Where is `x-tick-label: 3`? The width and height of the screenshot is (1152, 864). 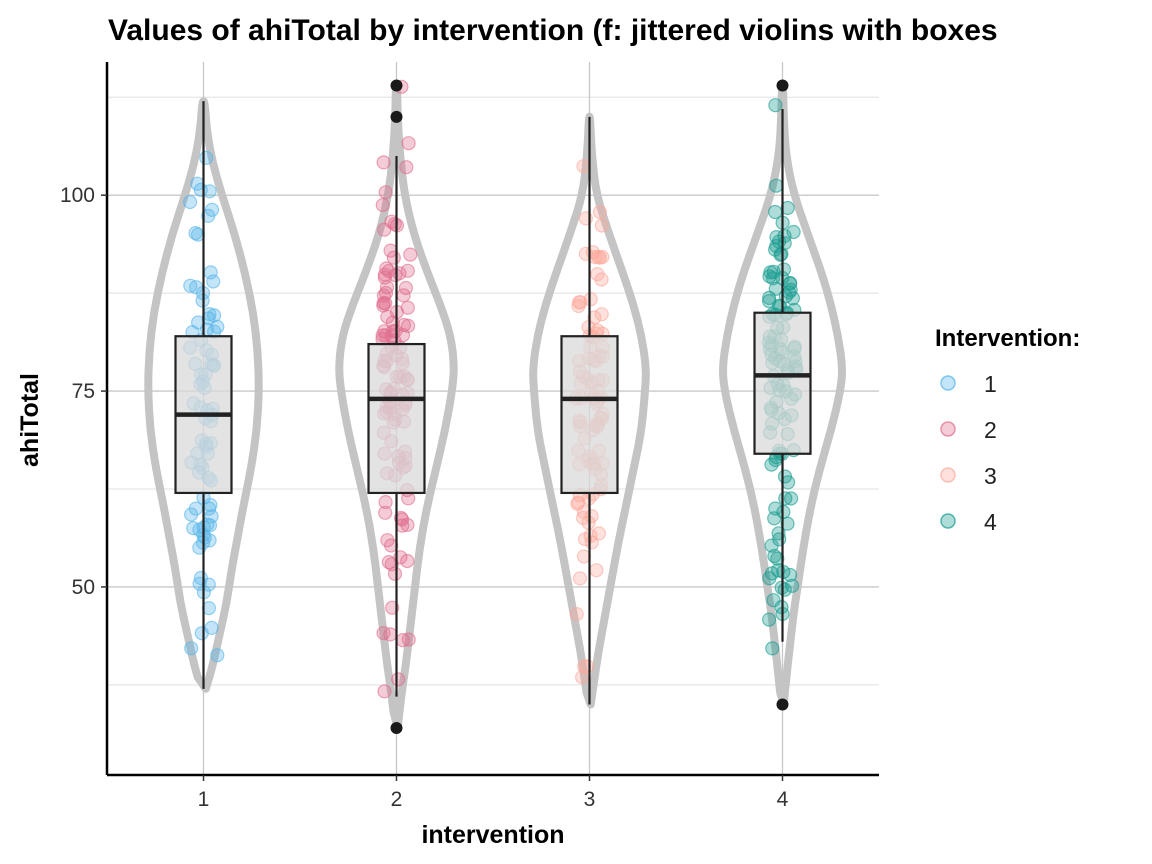 x-tick-label: 3 is located at coordinates (590, 799).